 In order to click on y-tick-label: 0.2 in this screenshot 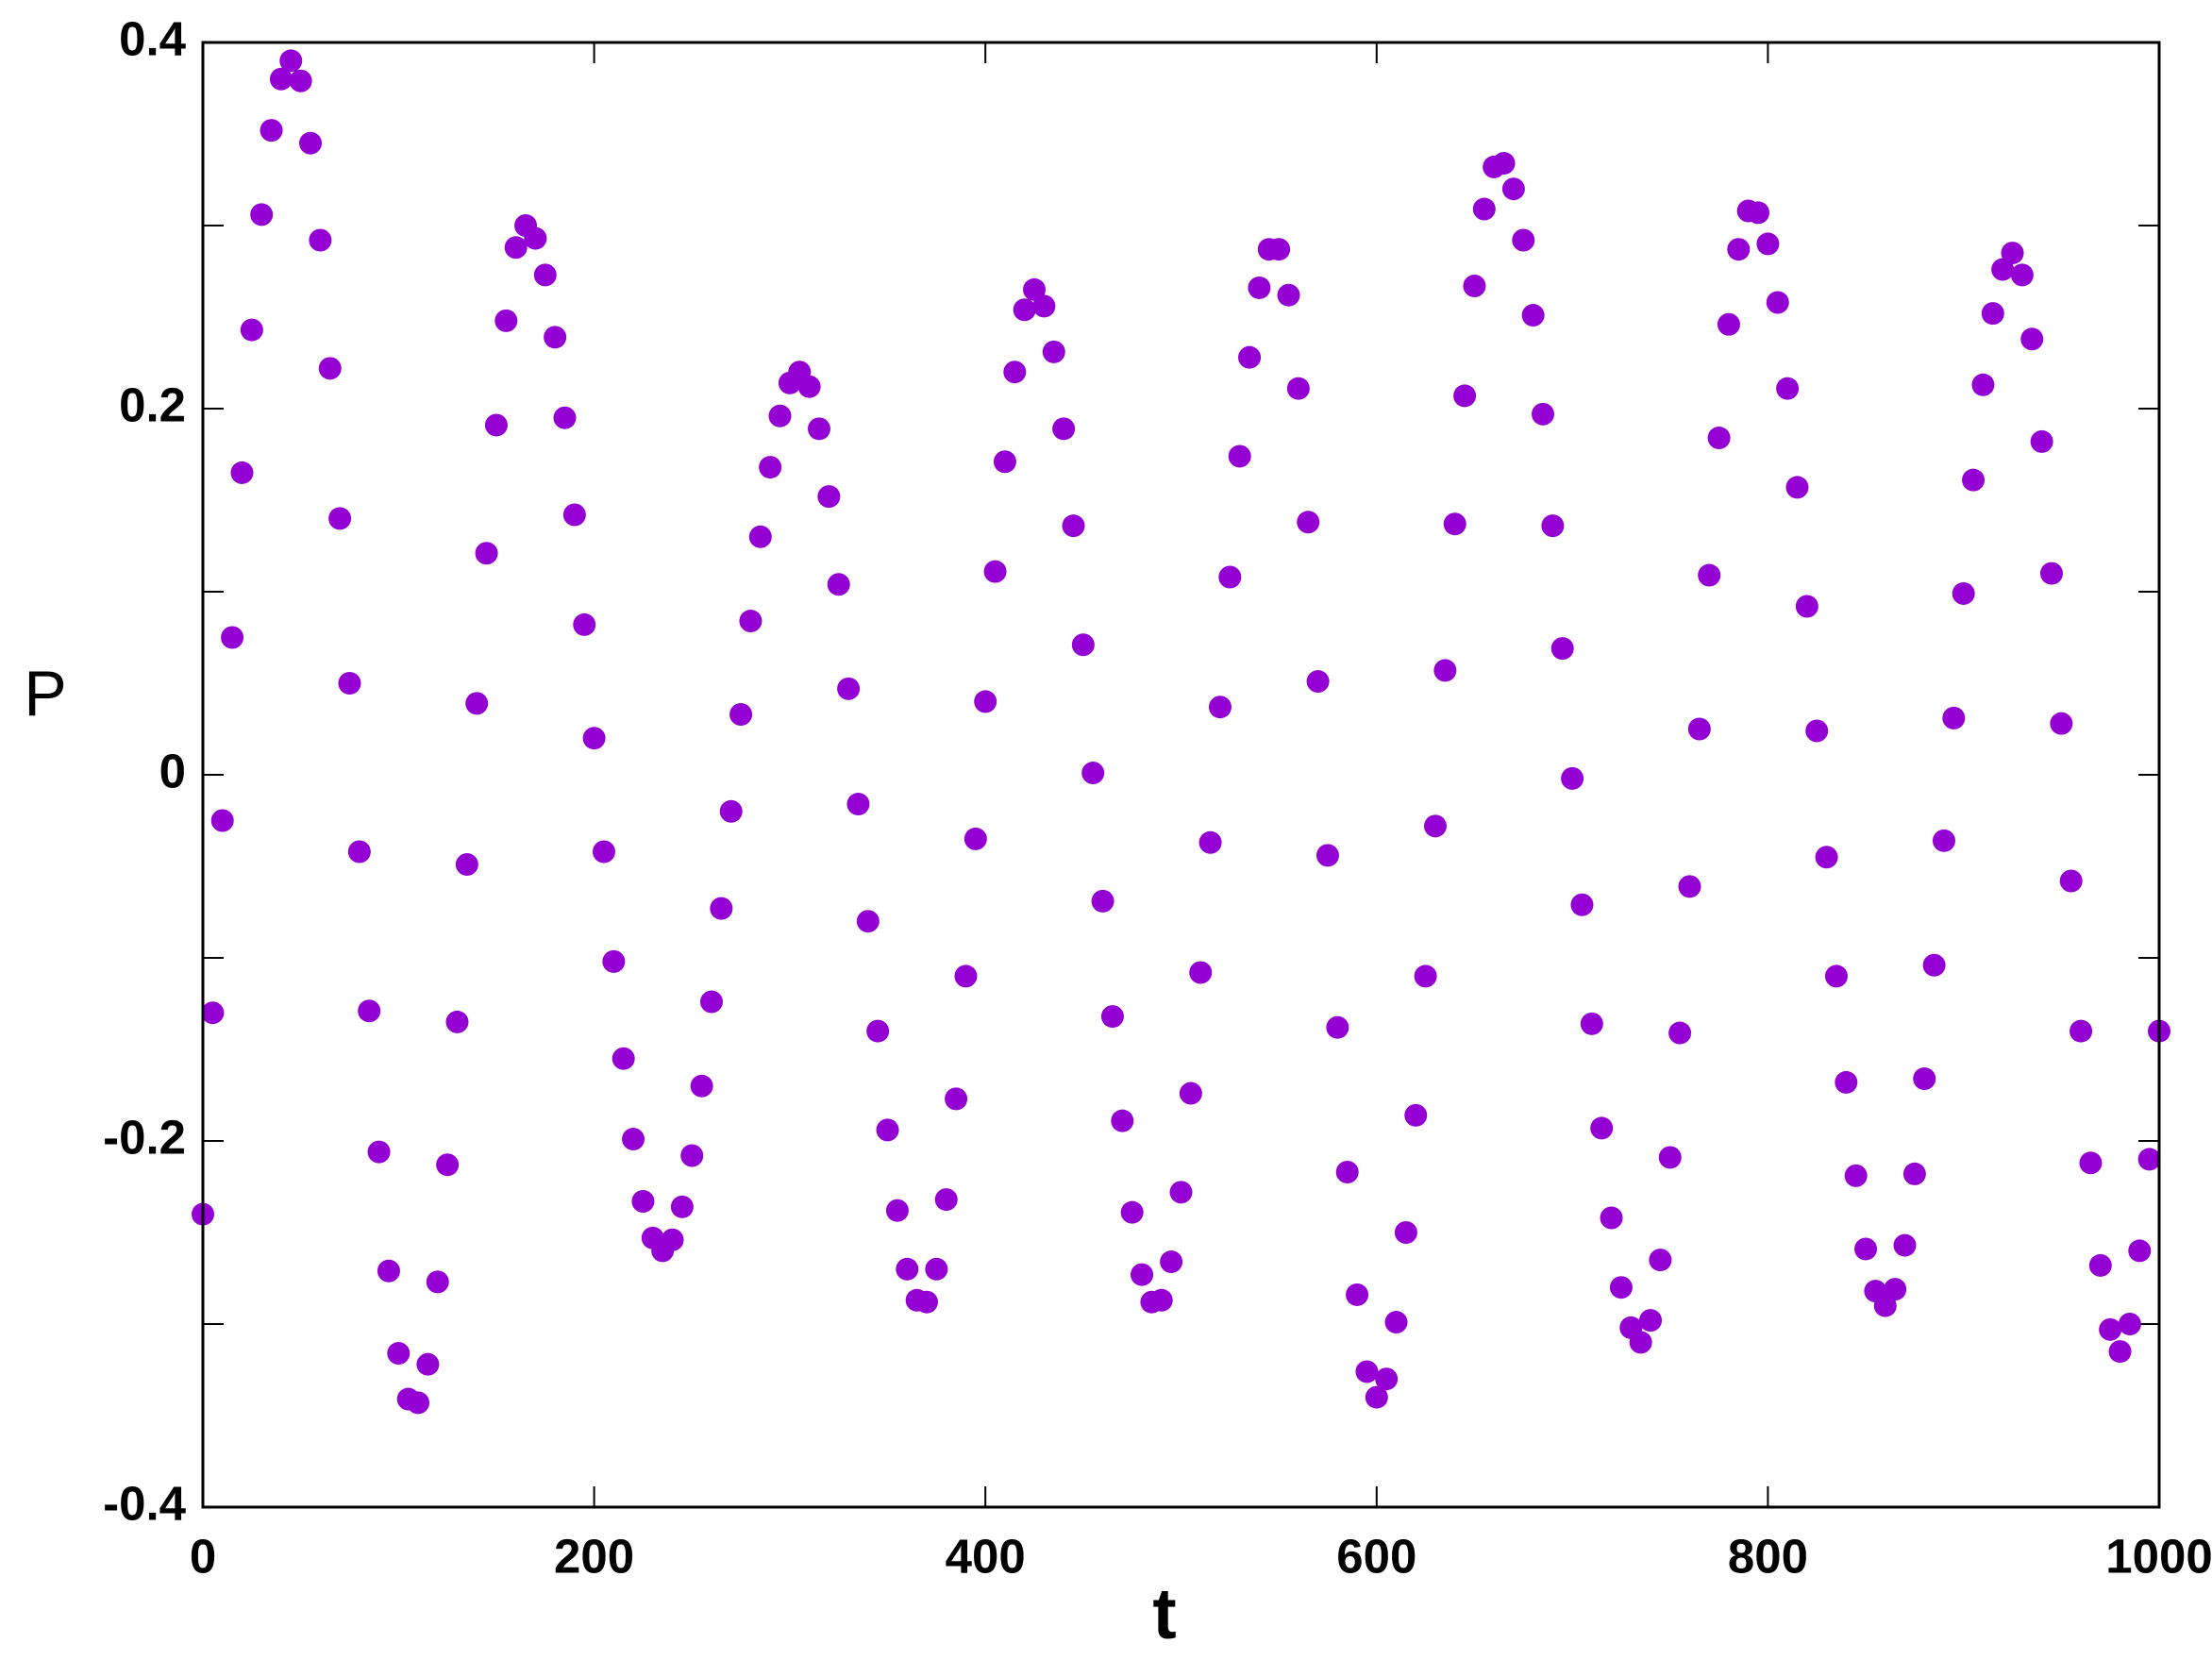, I will do `click(153, 404)`.